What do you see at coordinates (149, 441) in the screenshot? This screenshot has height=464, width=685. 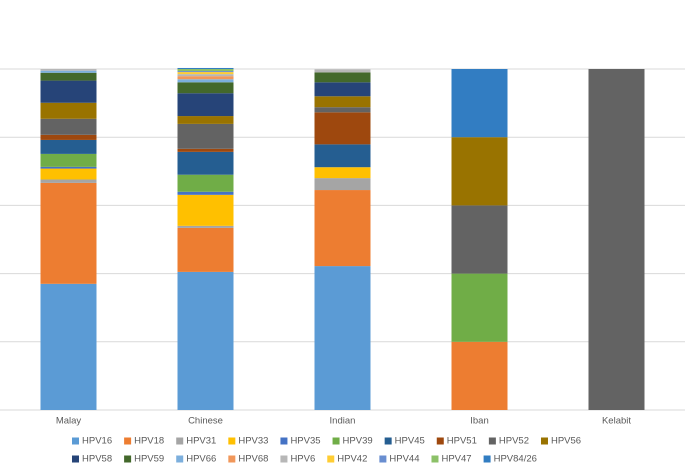 I see `legend-label: HPV18` at bounding box center [149, 441].